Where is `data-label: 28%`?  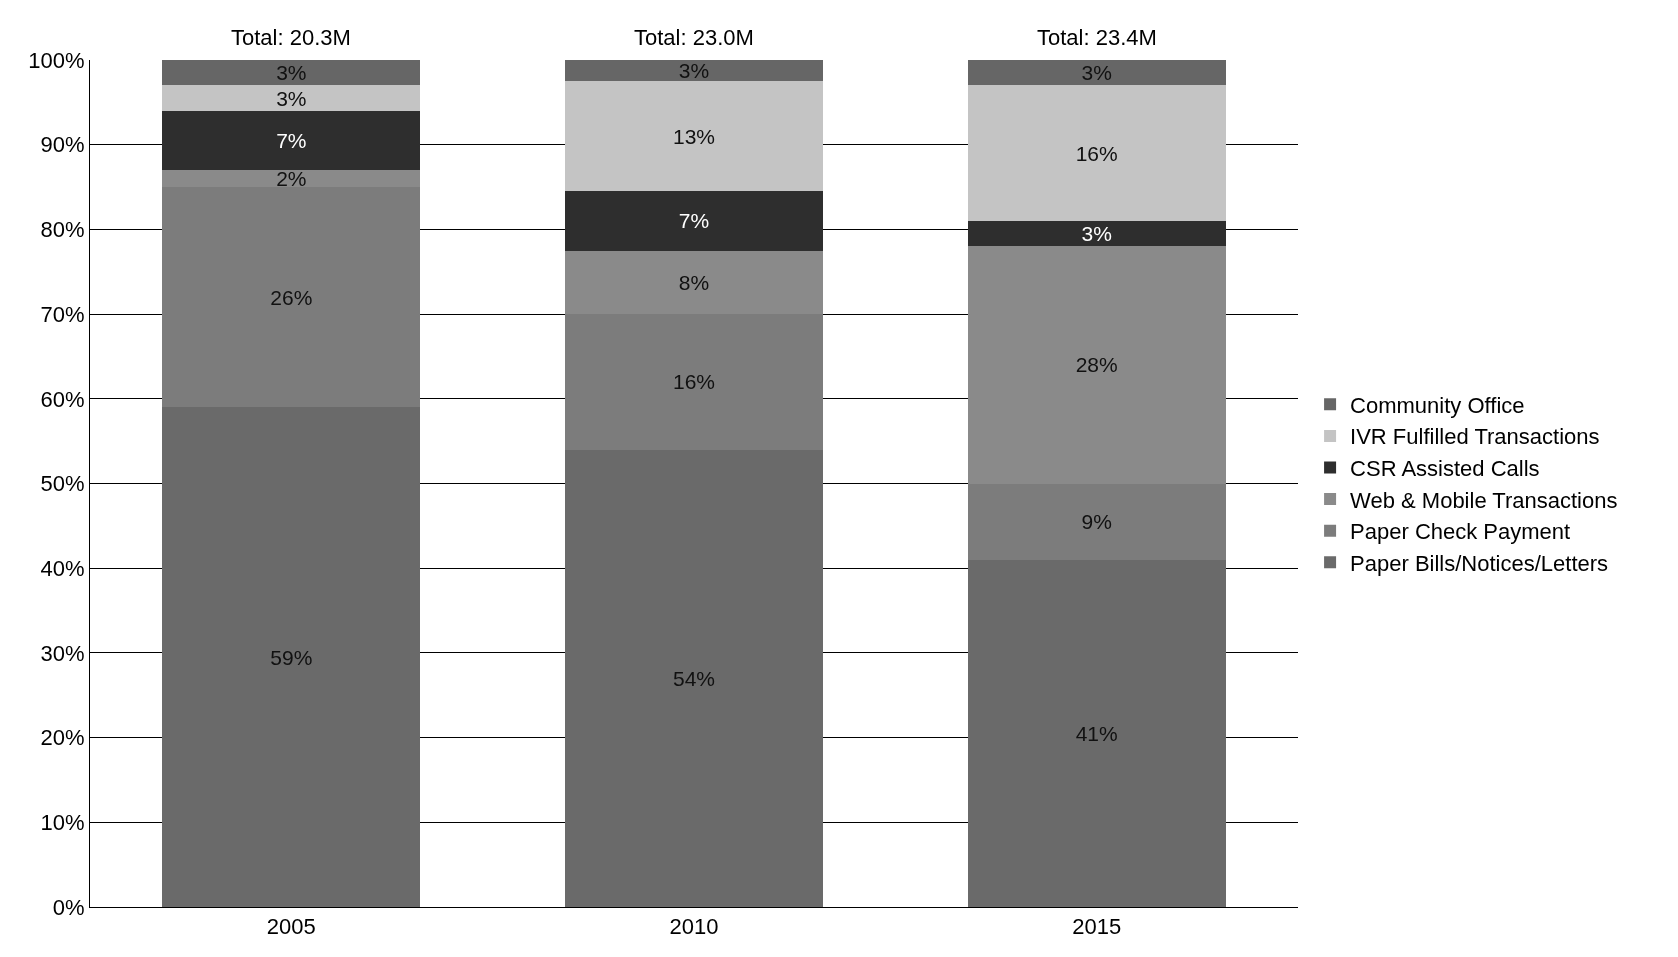
data-label: 28% is located at coordinates (1096, 365).